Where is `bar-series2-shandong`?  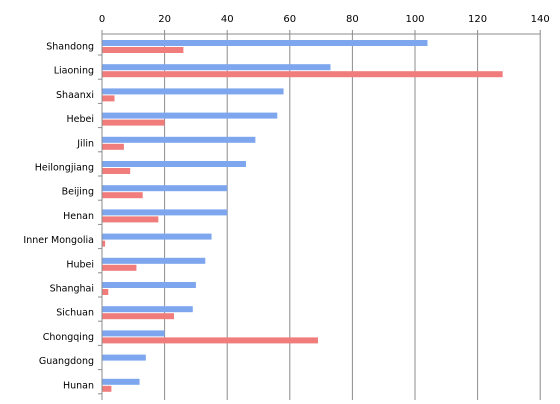 bar-series2-shandong is located at coordinates (143, 50).